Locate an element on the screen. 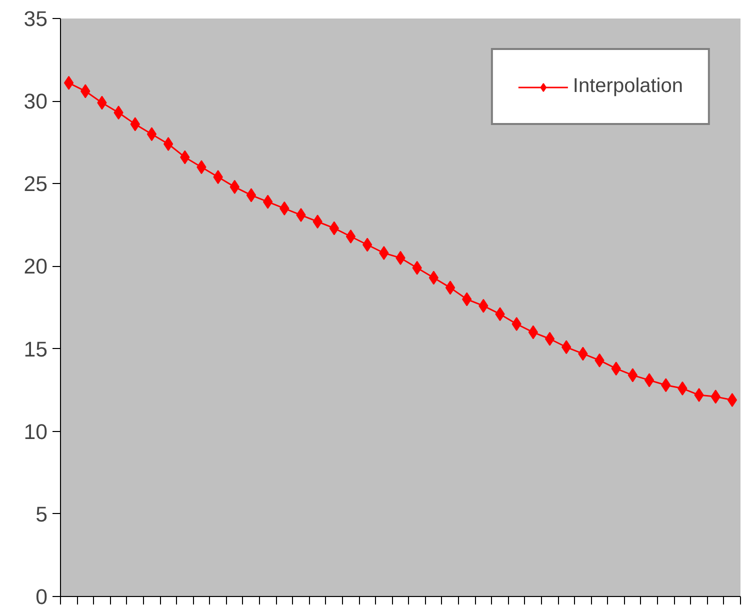  y-tick-label: 15 is located at coordinates (36, 349).